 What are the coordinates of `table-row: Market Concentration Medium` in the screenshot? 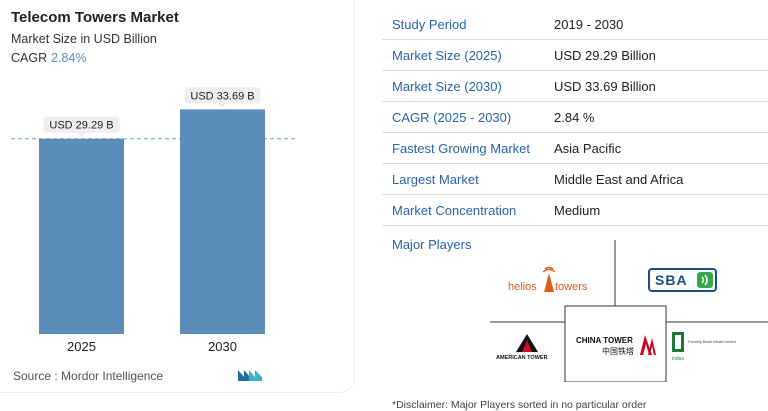 It's located at (575, 210).